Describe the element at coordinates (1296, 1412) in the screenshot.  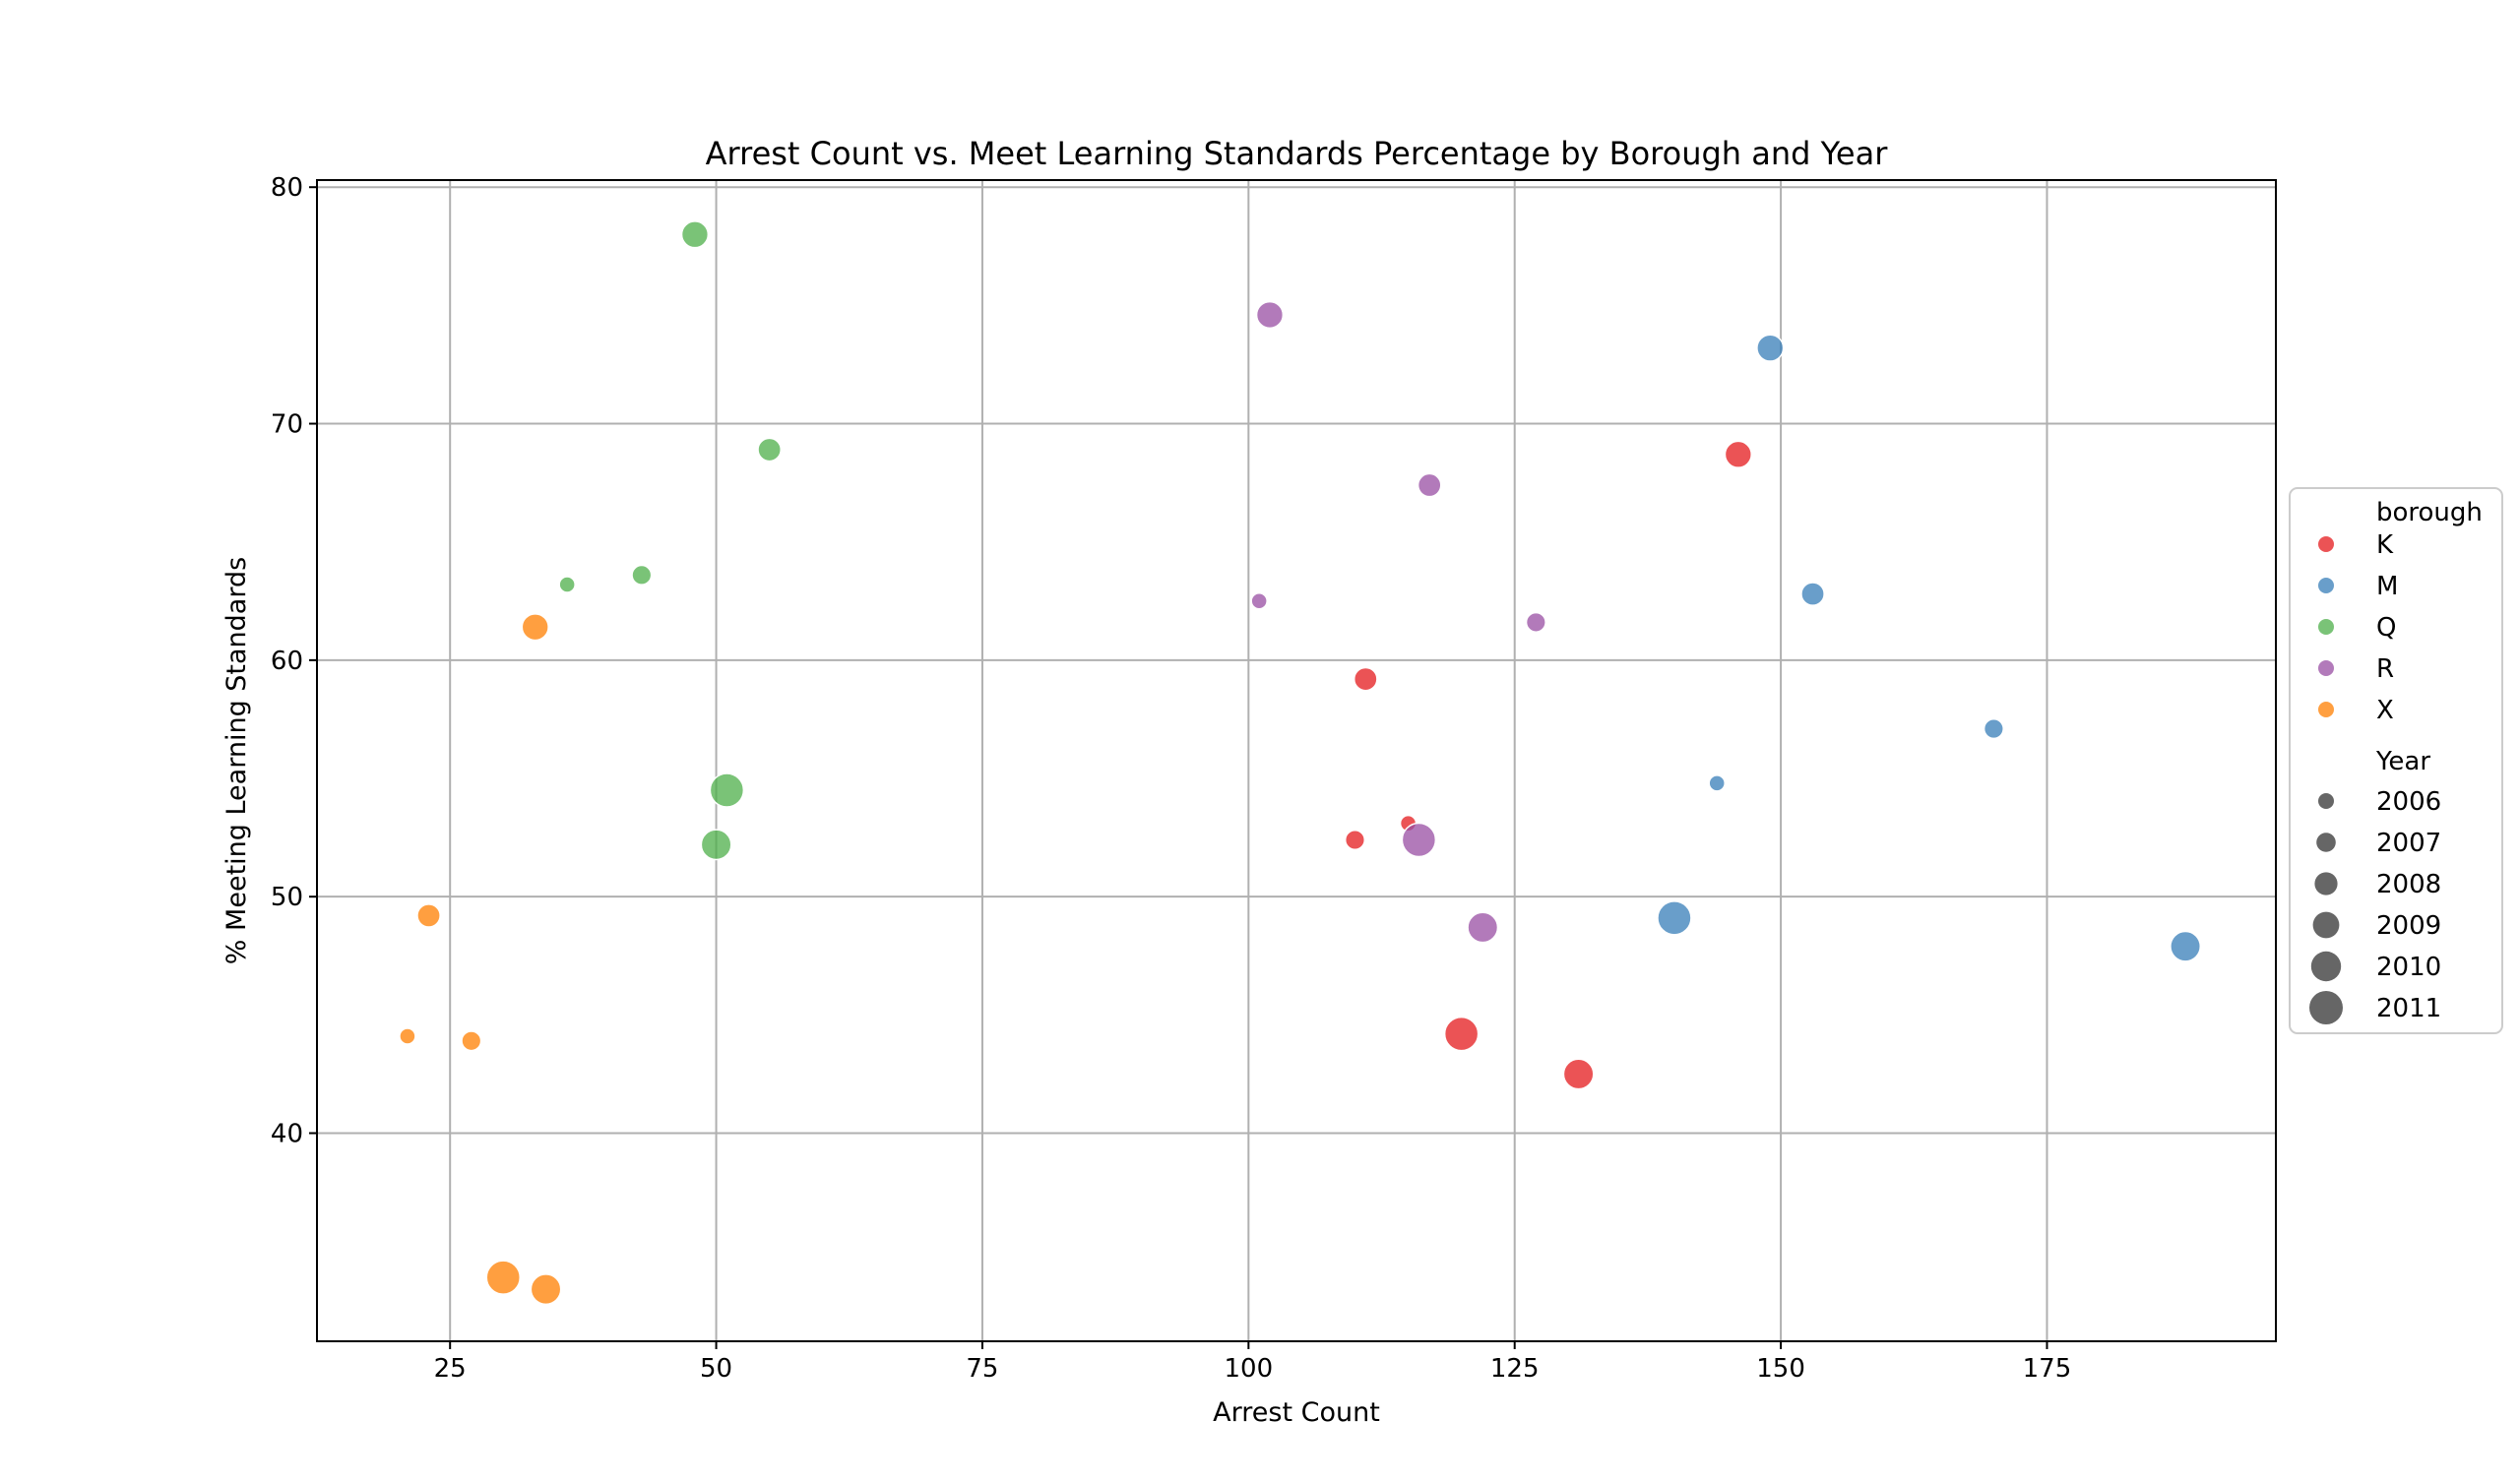
I see `x-axis-label: Arrest Count` at that location.